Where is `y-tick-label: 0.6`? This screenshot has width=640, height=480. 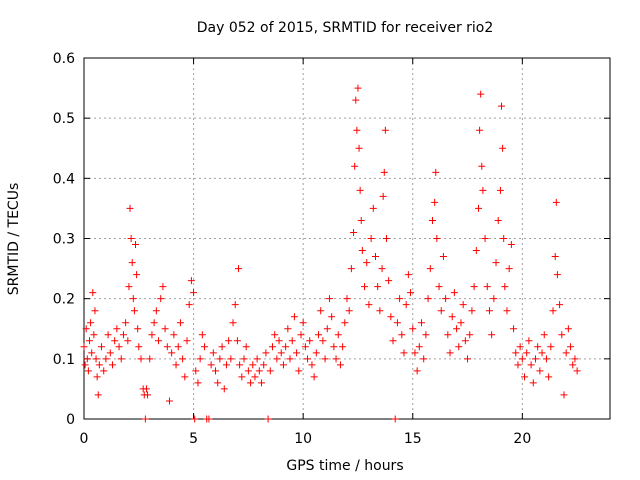
y-tick-label: 0.6 is located at coordinates (64, 59).